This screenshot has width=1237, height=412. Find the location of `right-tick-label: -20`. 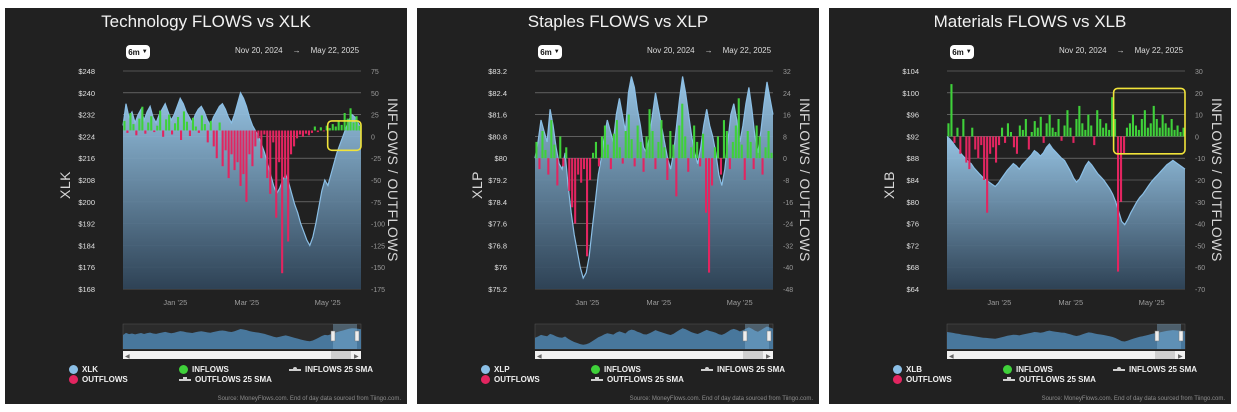

right-tick-label: -20 is located at coordinates (1200, 181).